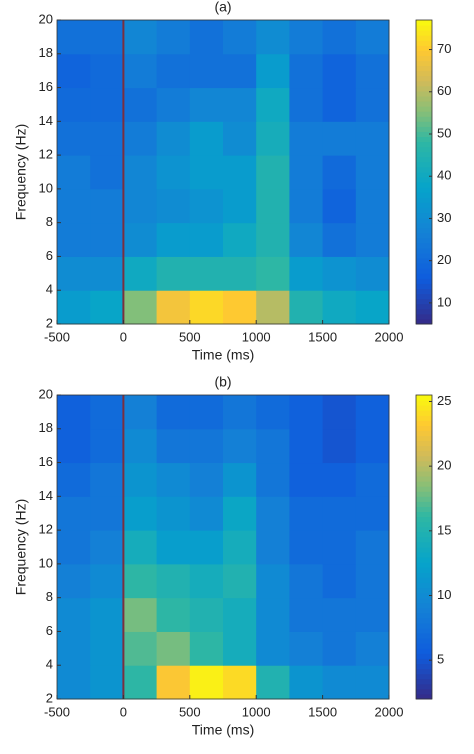 This screenshot has height=754, width=474. What do you see at coordinates (49, 596) in the screenshot?
I see `y-tick-label: 8` at bounding box center [49, 596].